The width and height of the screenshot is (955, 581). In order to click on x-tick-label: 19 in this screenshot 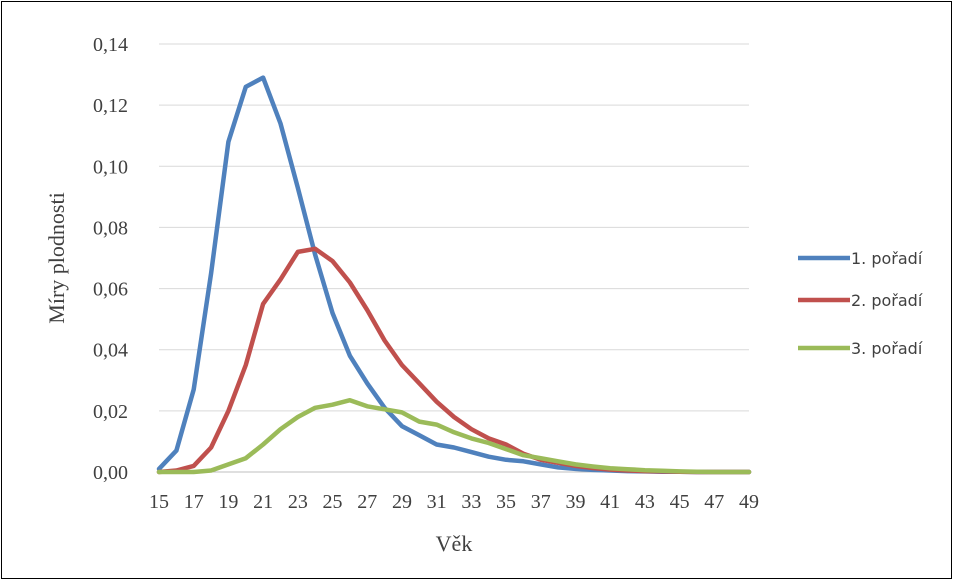, I will do `click(228, 502)`.